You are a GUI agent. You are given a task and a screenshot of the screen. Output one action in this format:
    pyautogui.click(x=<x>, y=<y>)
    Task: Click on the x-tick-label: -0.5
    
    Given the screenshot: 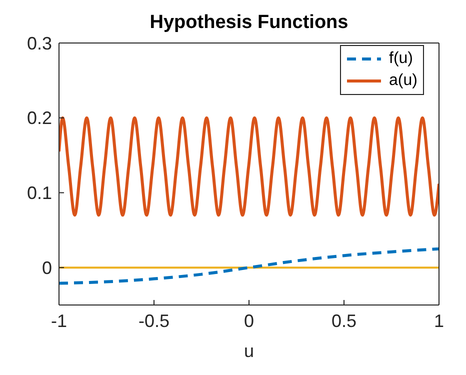 What is the action you would take?
    pyautogui.click(x=154, y=320)
    